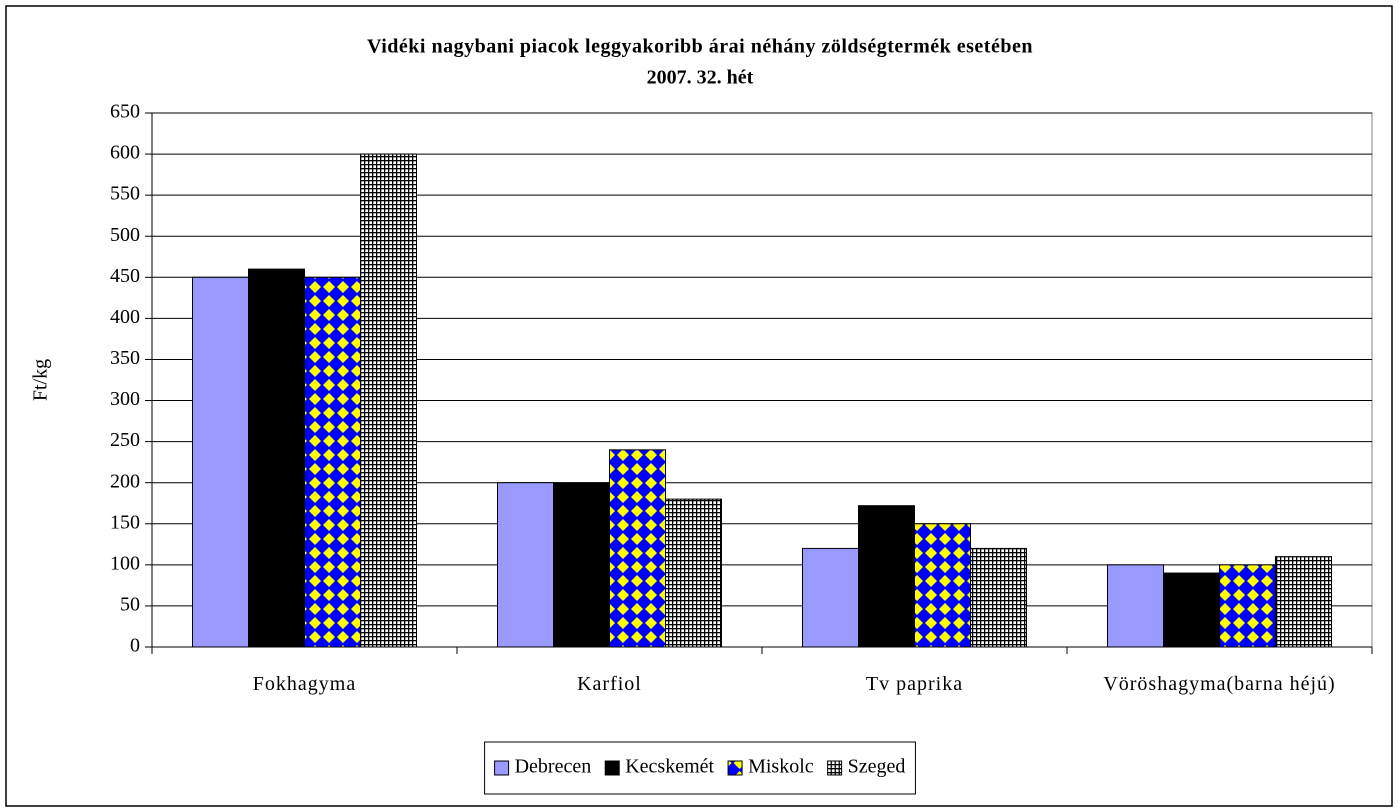 The width and height of the screenshot is (1398, 812). I want to click on y-tick-label: 500, so click(125, 235).